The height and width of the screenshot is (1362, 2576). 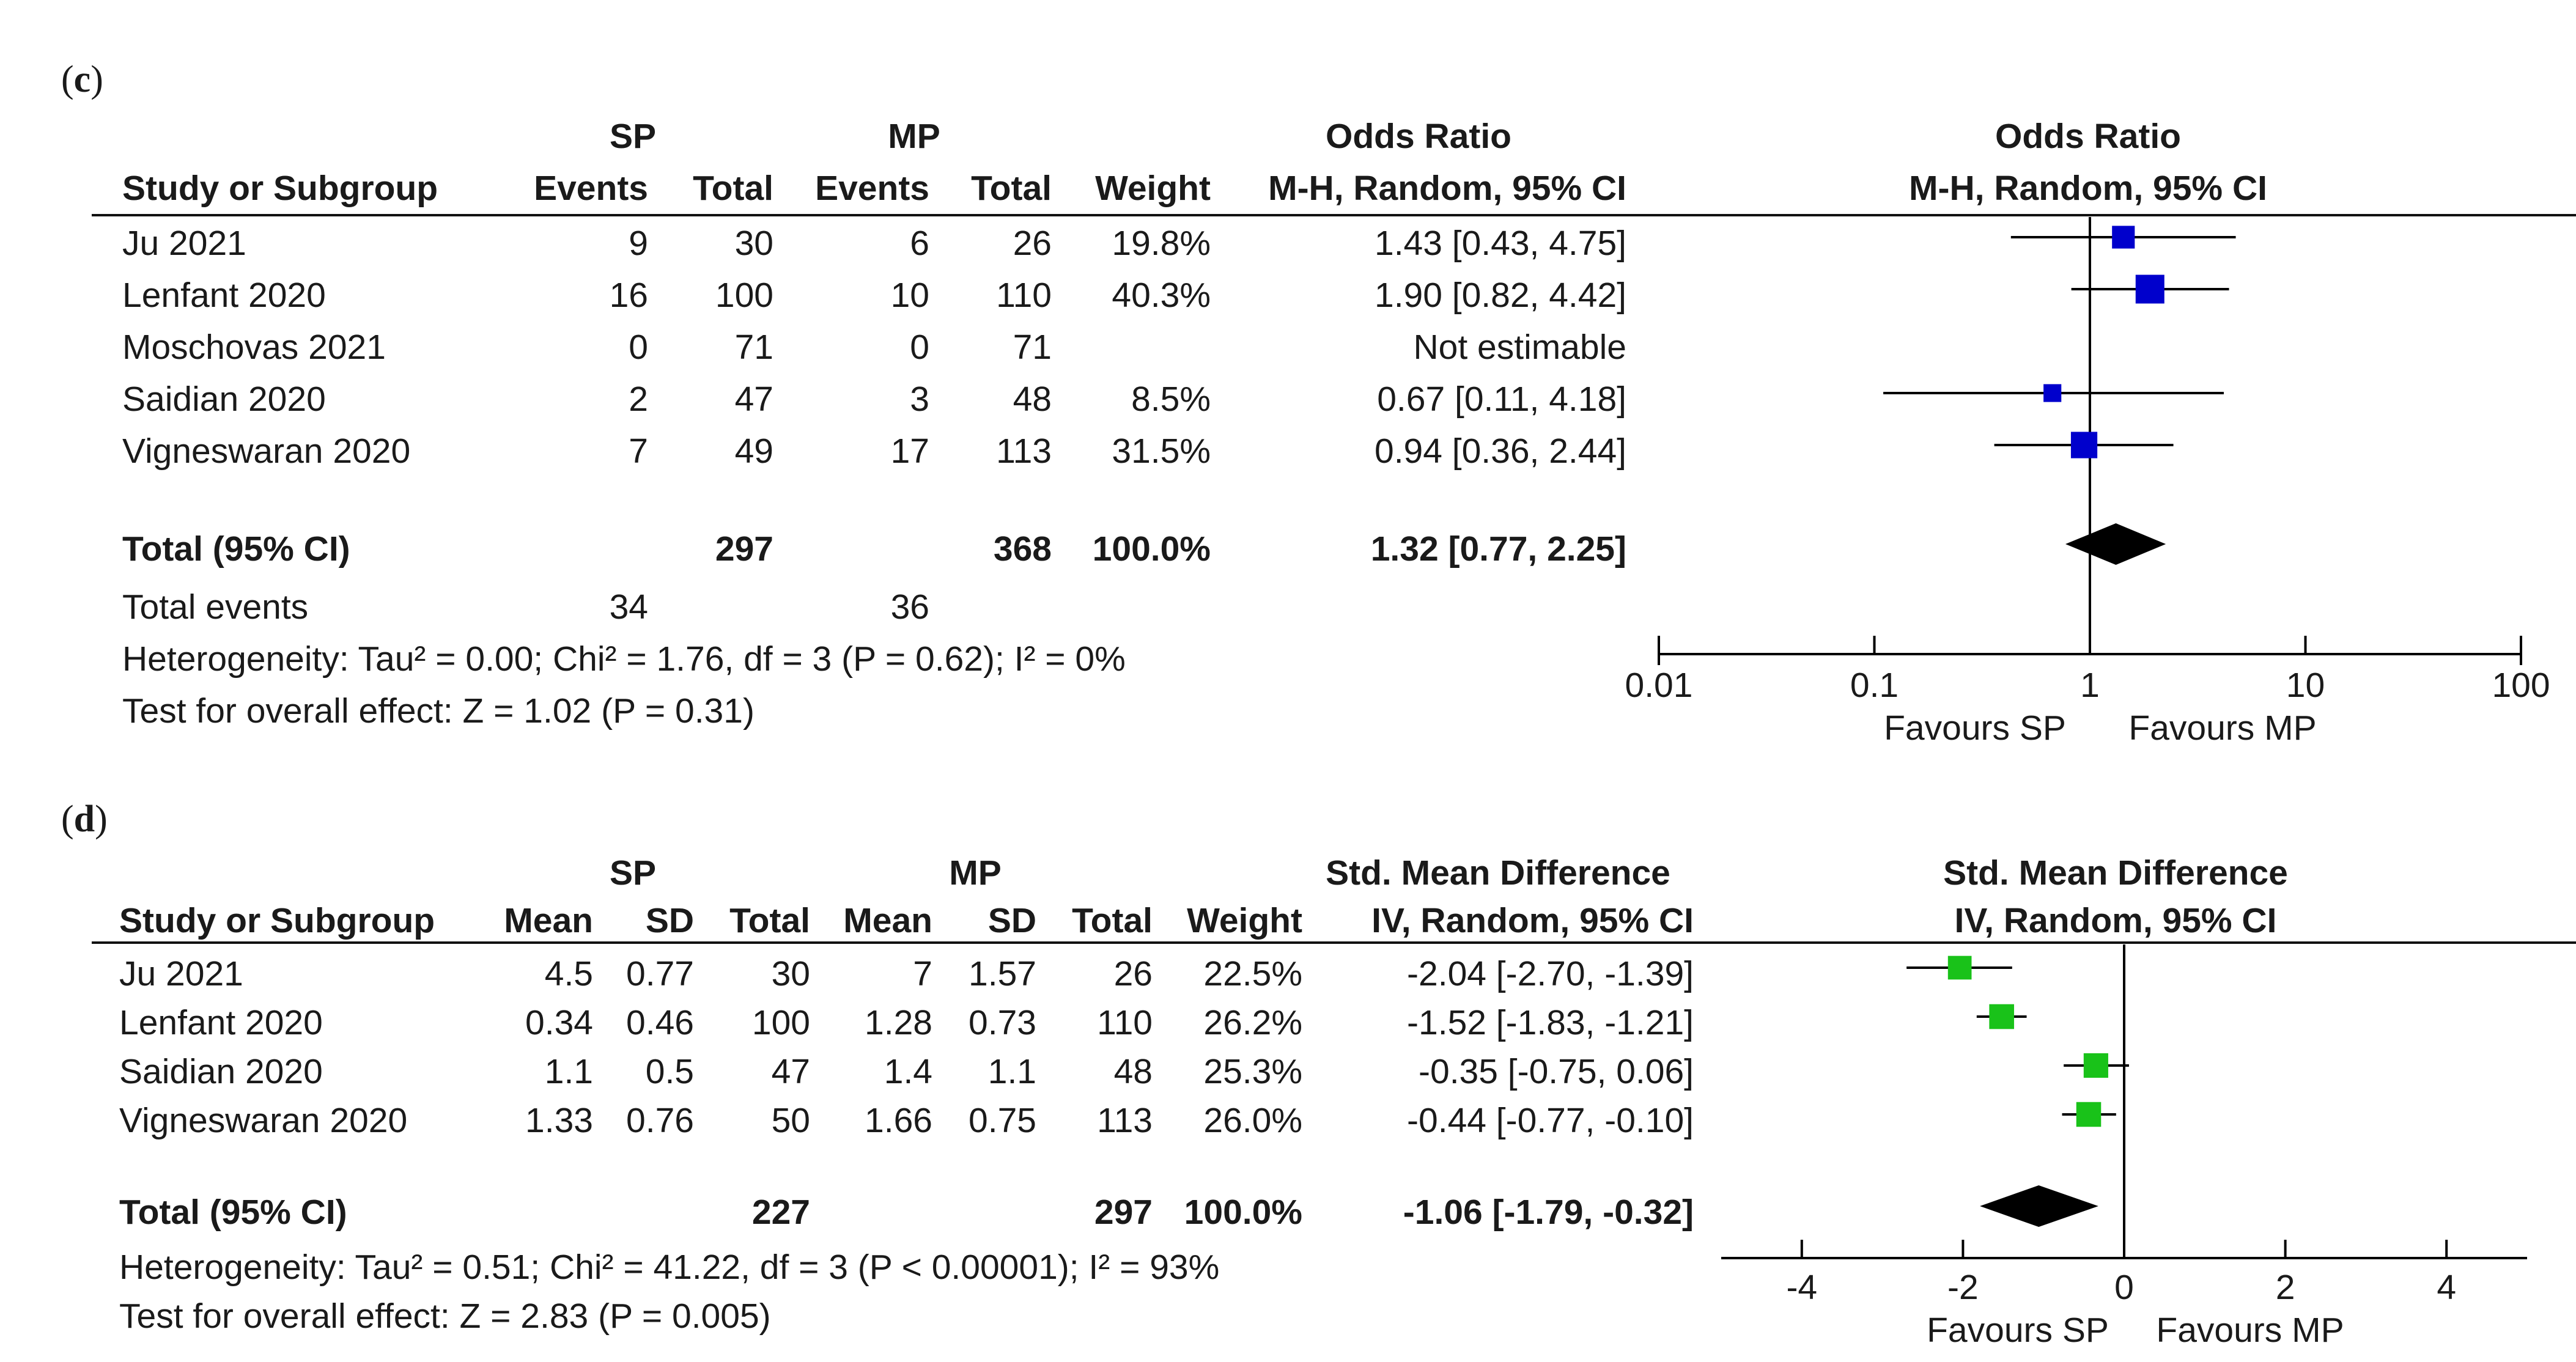 I want to click on tick-label: 2, so click(x=2285, y=1287).